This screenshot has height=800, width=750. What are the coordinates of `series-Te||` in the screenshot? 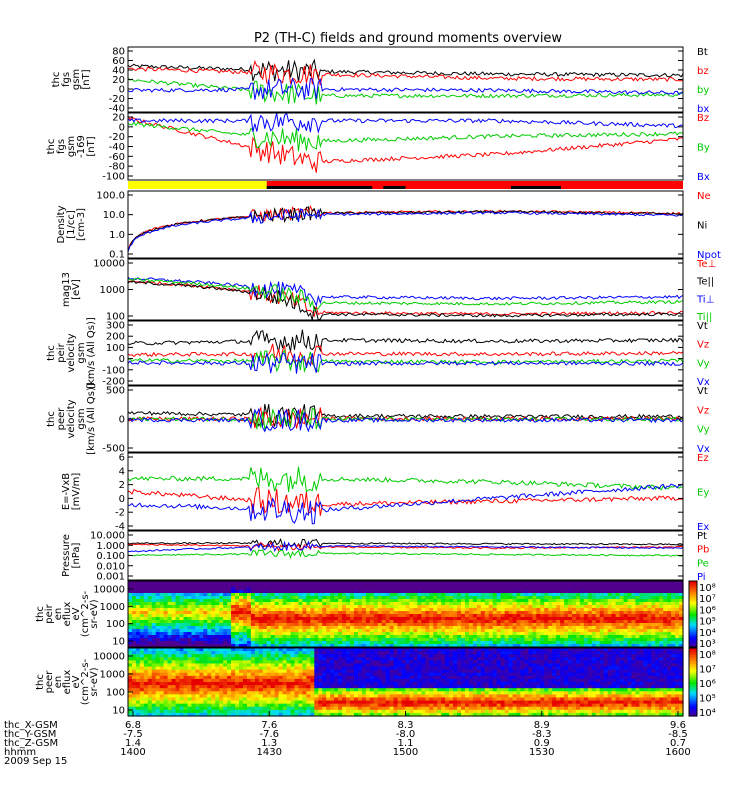 It's located at (405, 300).